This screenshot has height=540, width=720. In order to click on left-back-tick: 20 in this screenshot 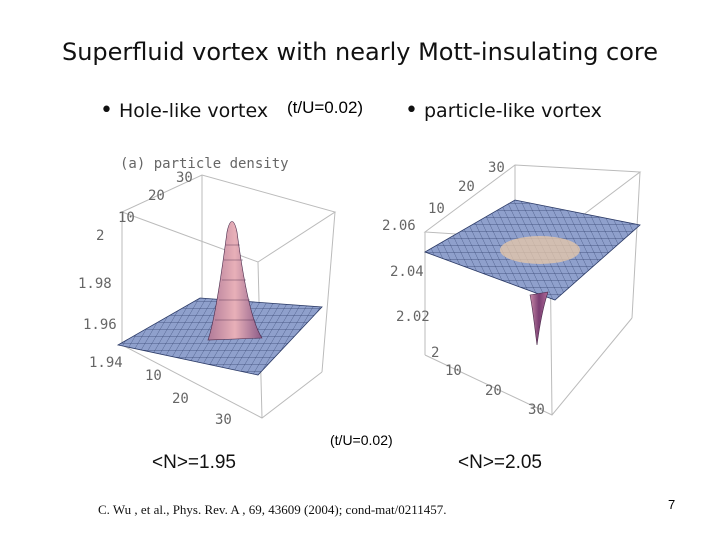, I will do `click(156, 196)`.